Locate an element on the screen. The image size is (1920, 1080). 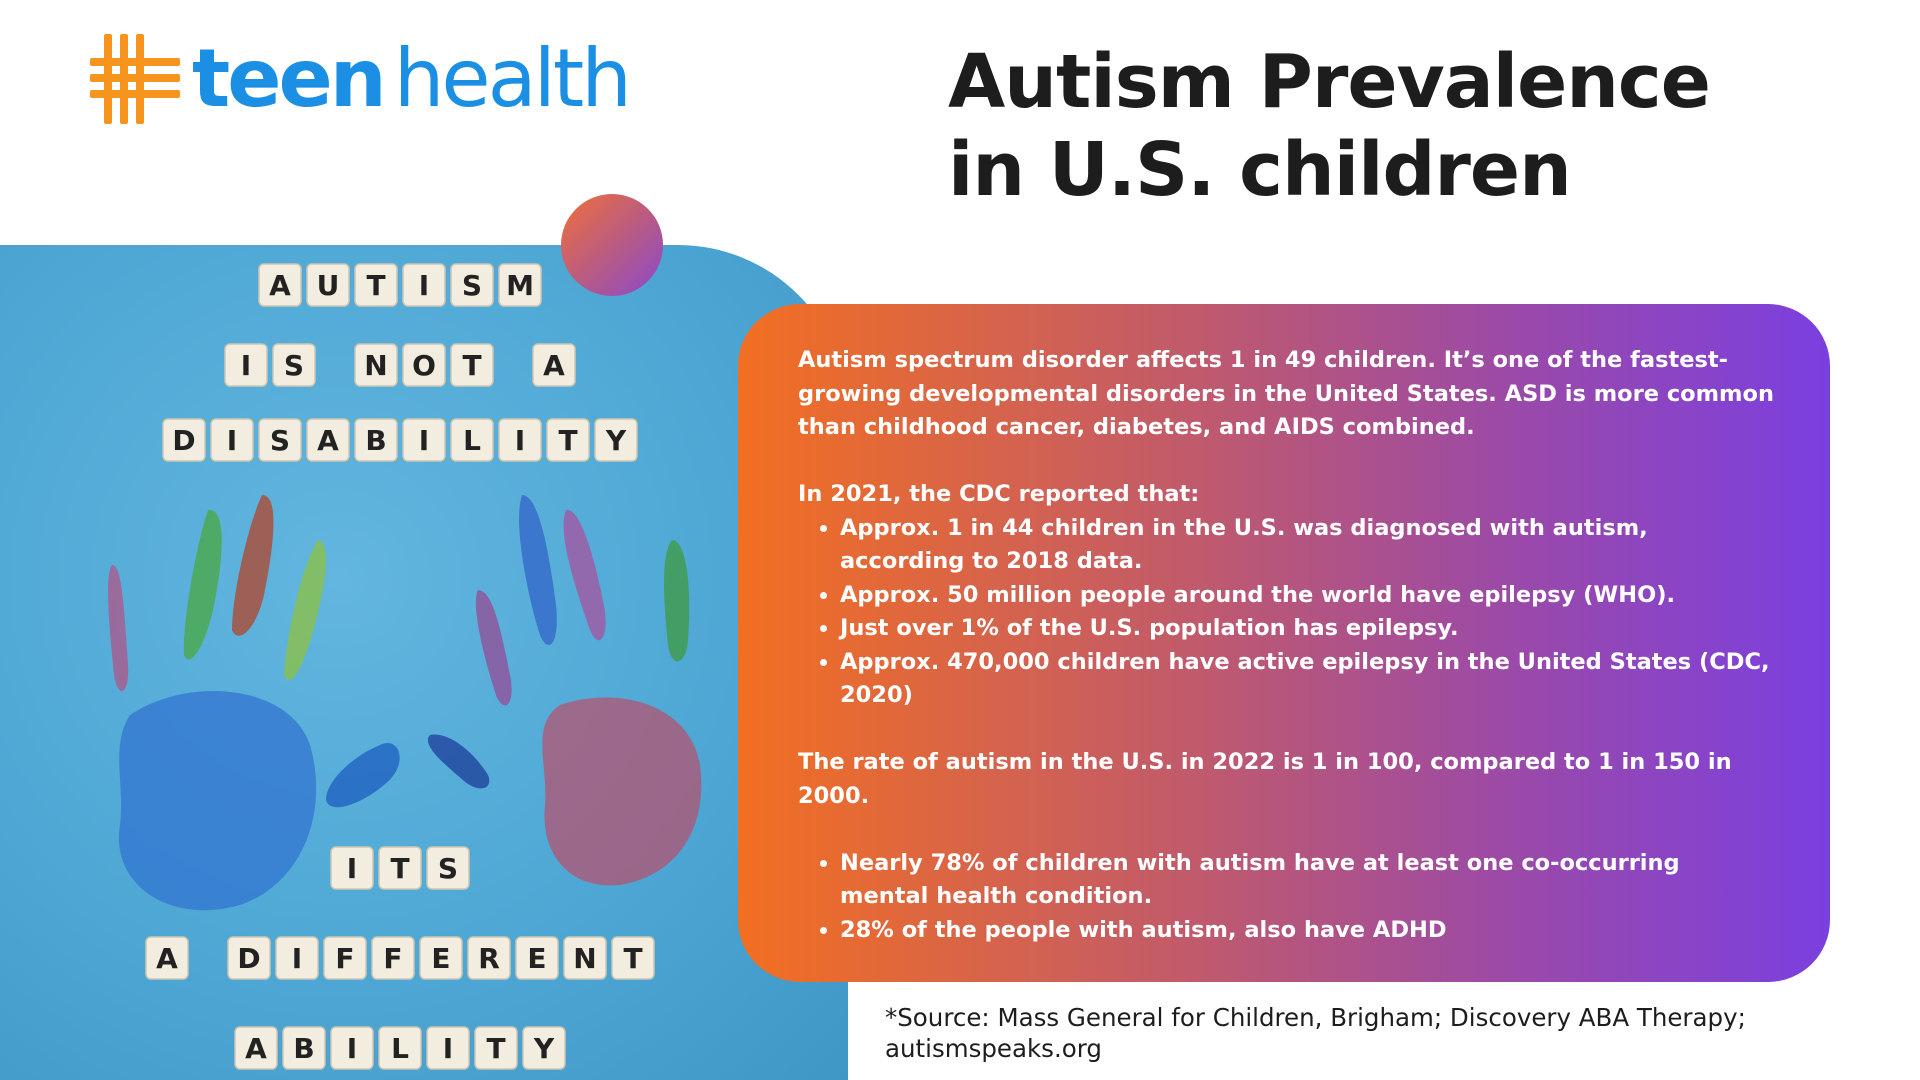
scrabble-letter: O is located at coordinates (424, 365).